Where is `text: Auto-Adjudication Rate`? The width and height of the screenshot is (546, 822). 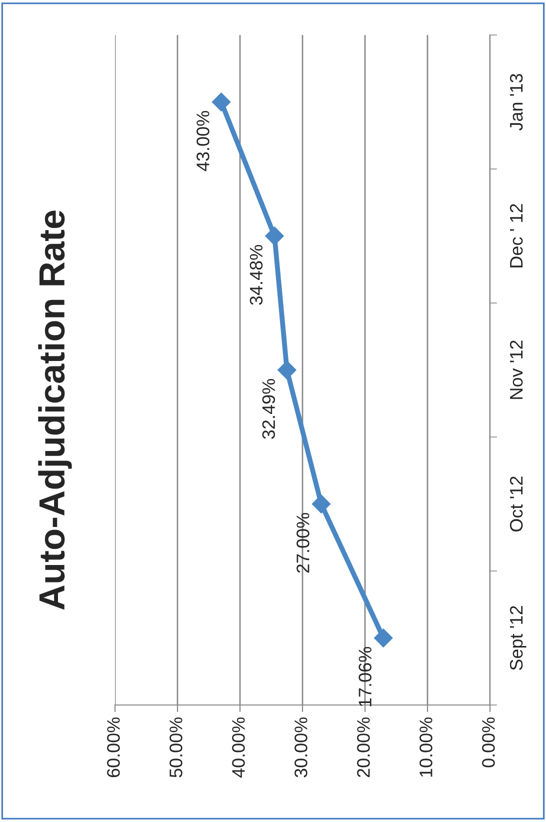
text: Auto-Adjudication Rate is located at coordinates (55, 410).